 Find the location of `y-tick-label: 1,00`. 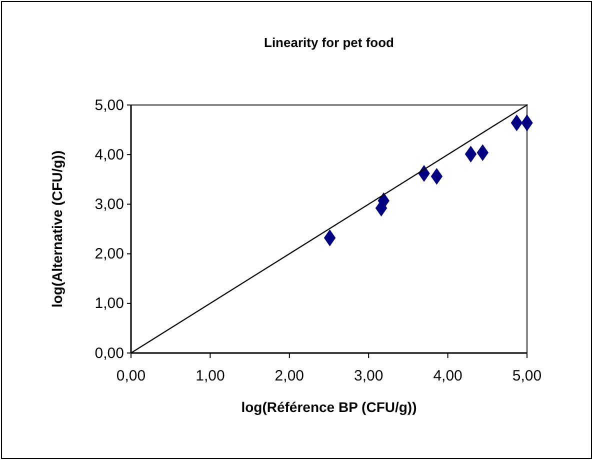

y-tick-label: 1,00 is located at coordinates (109, 303).